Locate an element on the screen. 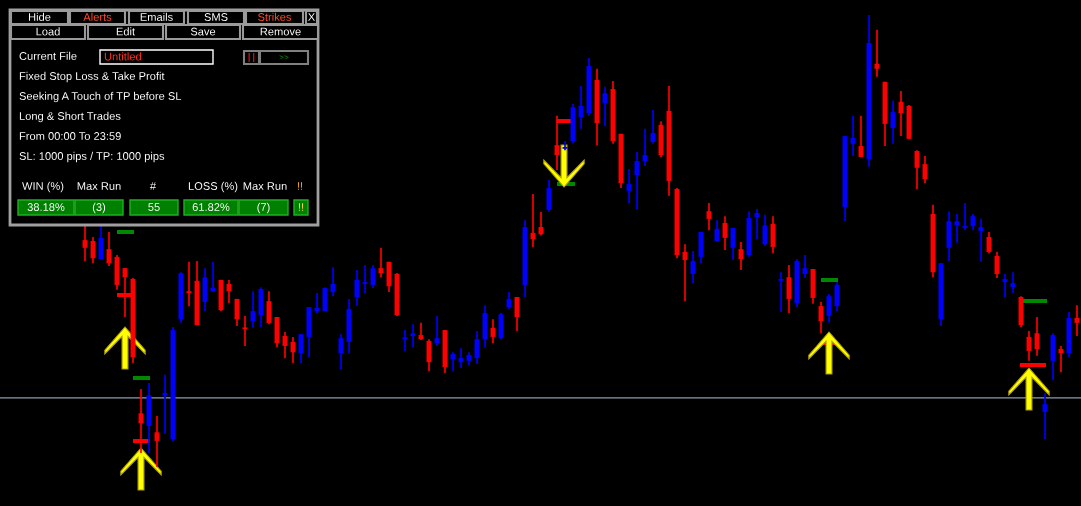 Image resolution: width=1081 pixels, height=506 pixels. annotation: Long & Short Trades is located at coordinates (70, 117).